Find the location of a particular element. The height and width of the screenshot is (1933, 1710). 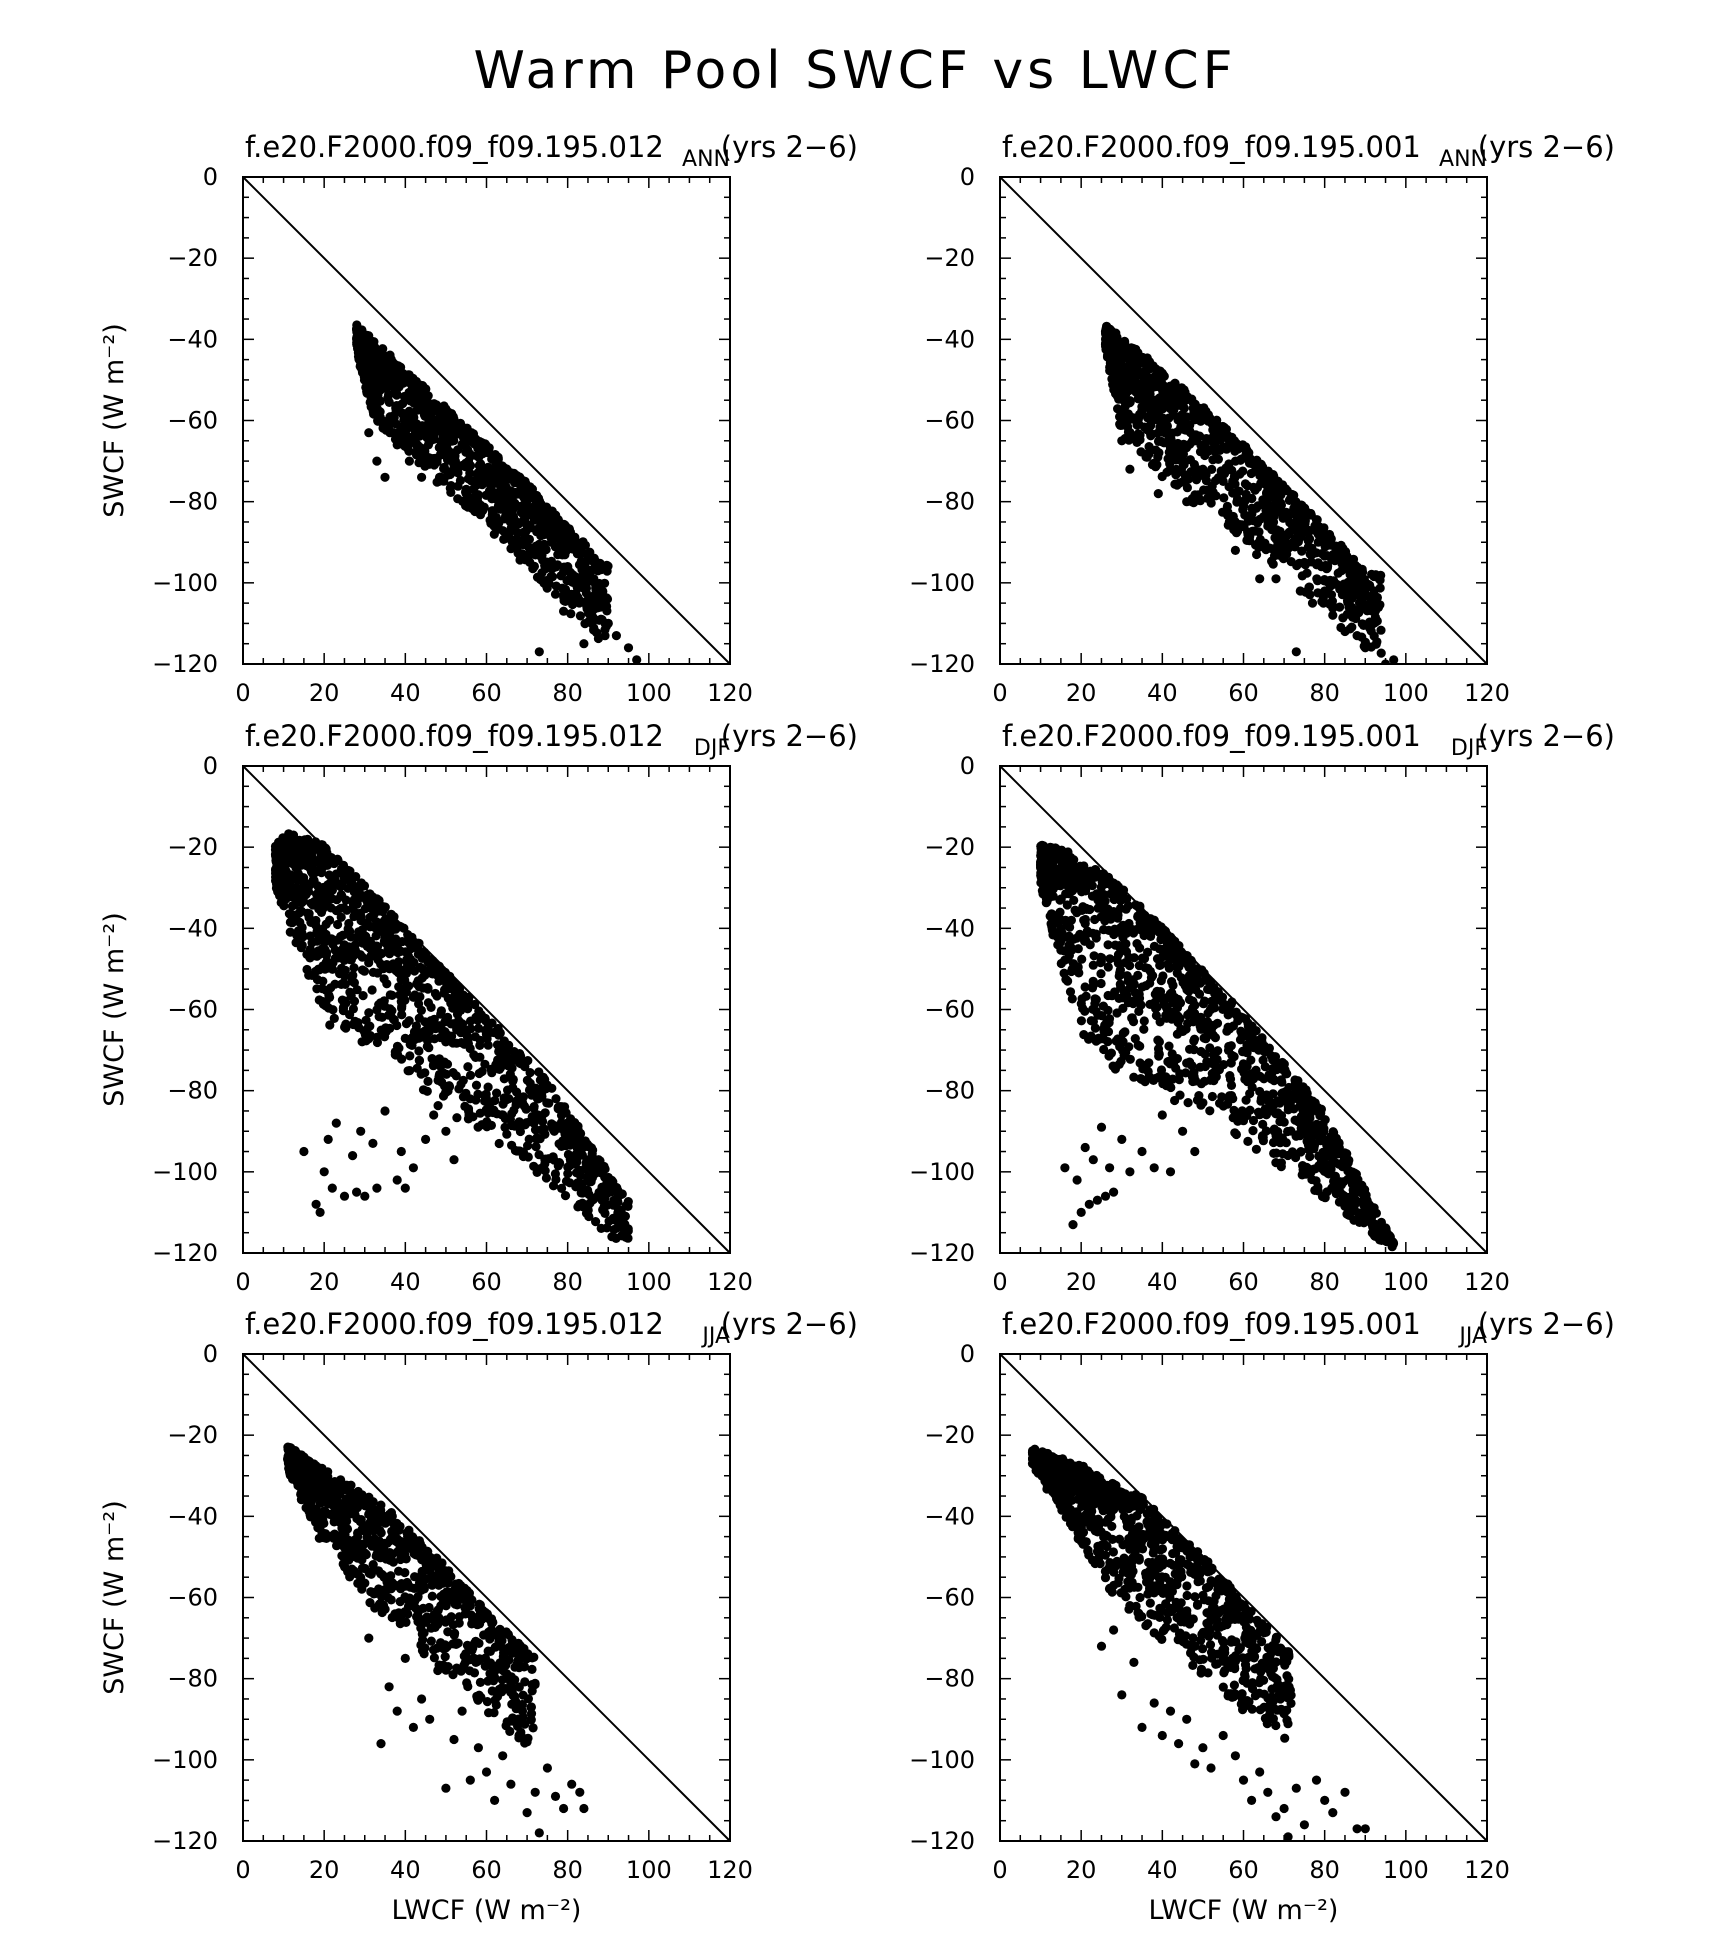

reference-line is located at coordinates (1243, 420).